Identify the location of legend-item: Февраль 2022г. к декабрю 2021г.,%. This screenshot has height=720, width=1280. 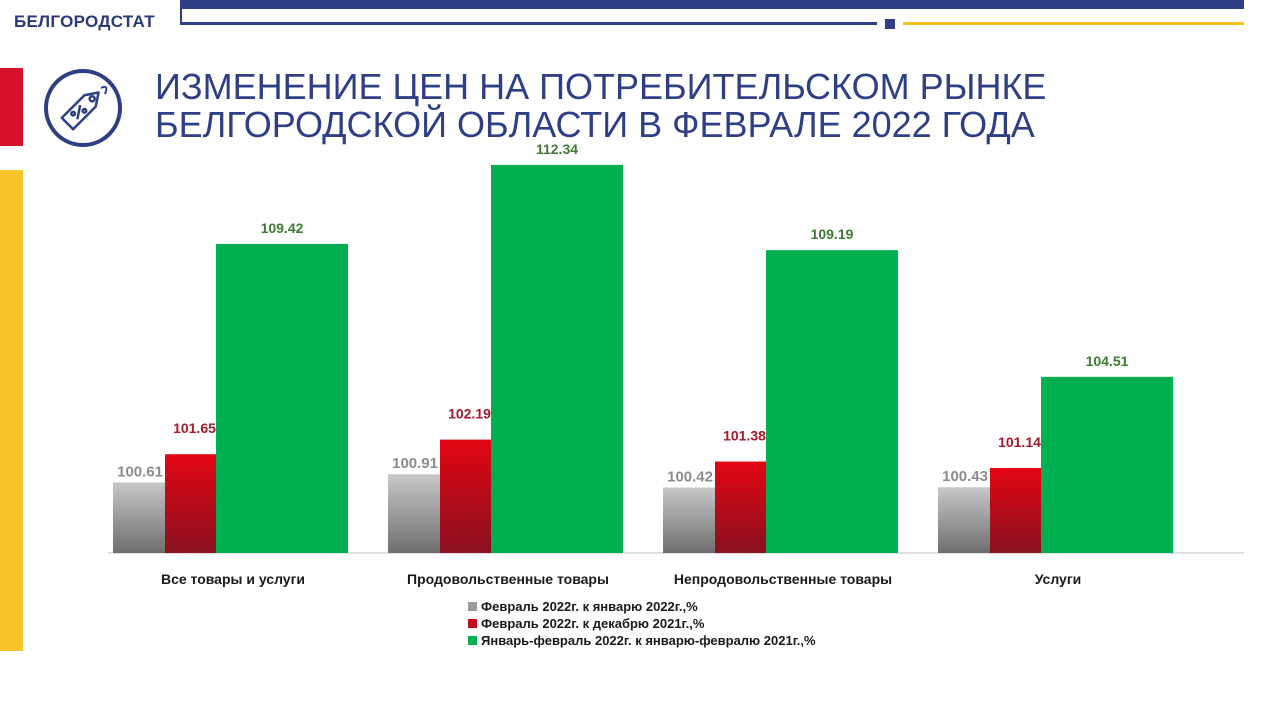
(642, 623).